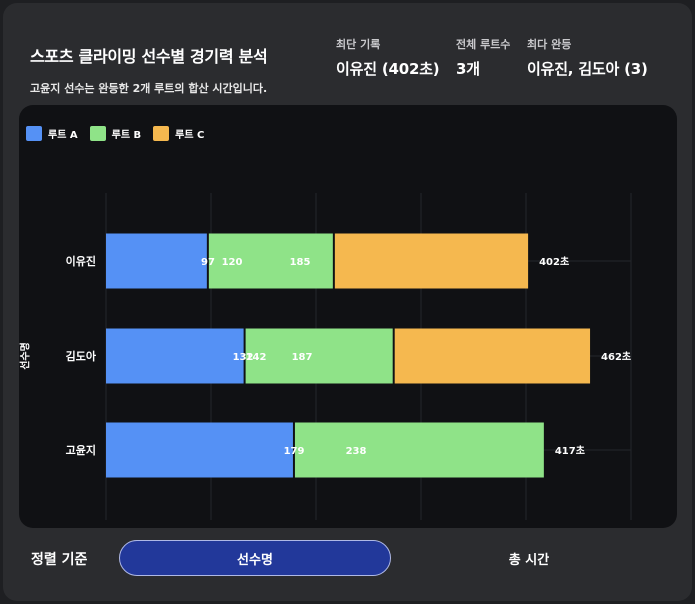 The width and height of the screenshot is (695, 604). Describe the element at coordinates (483, 57) in the screenshot. I see `stat-route-count: 전체 루트수 3개` at that location.